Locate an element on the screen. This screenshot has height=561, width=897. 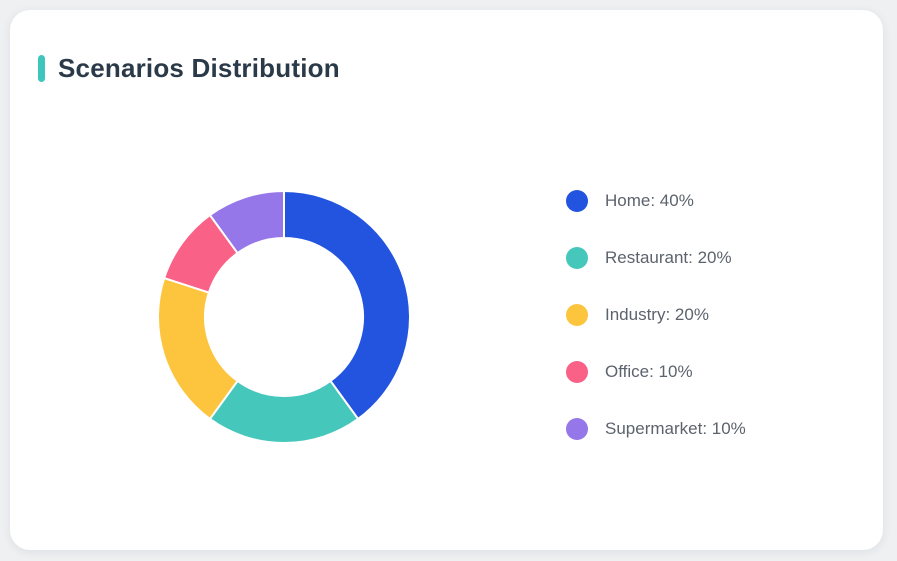
legend-item-home: Home: 40% is located at coordinates (656, 201).